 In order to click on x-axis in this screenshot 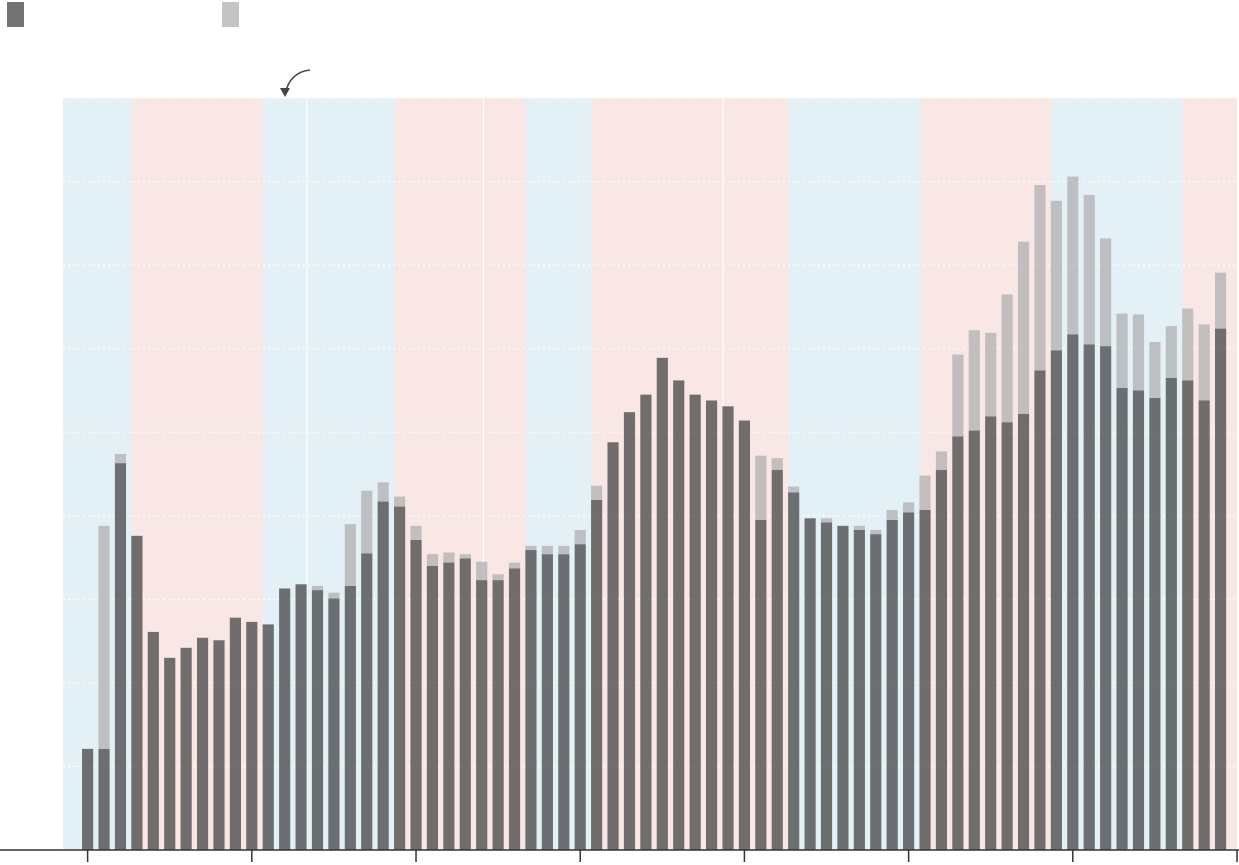, I will do `click(619, 855)`.